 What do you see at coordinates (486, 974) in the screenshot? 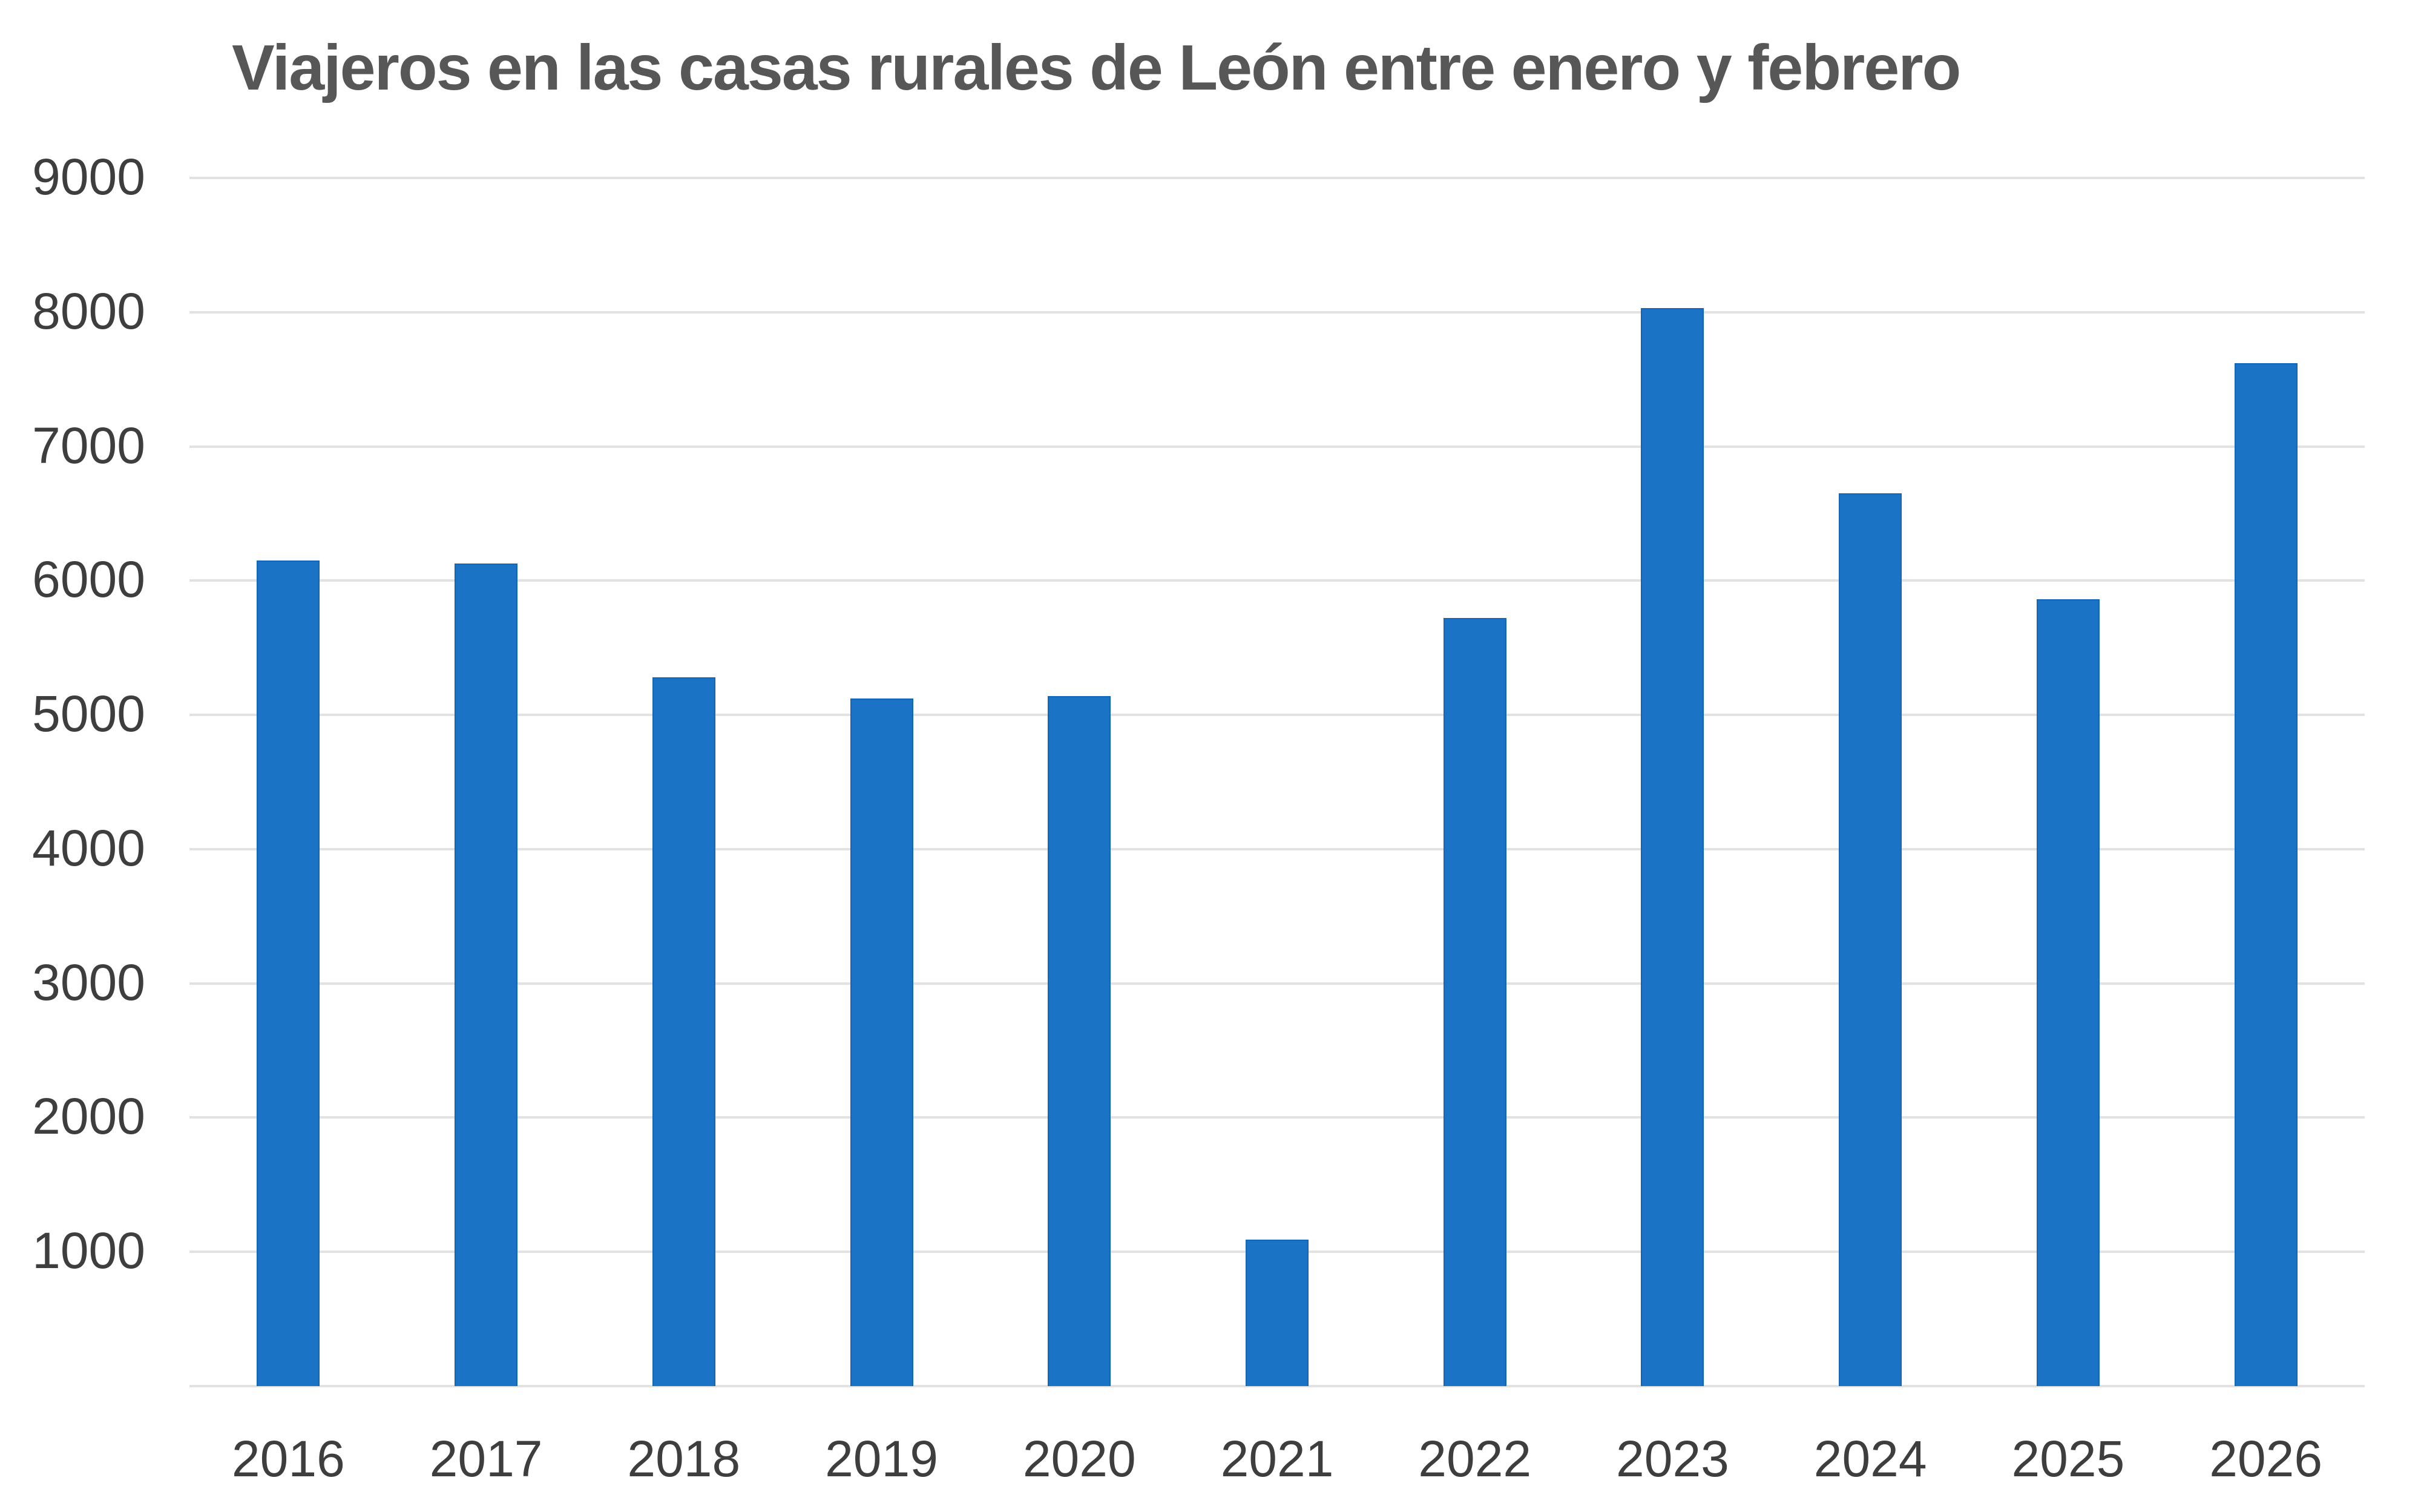
I see `bar-2017` at bounding box center [486, 974].